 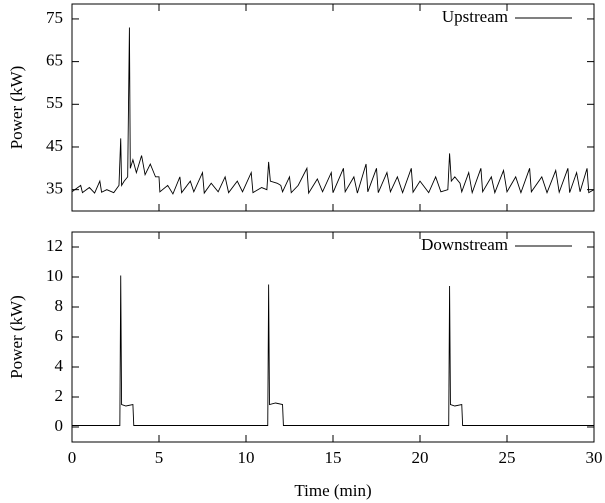 I want to click on x-tick-label: 10, so click(x=246, y=457).